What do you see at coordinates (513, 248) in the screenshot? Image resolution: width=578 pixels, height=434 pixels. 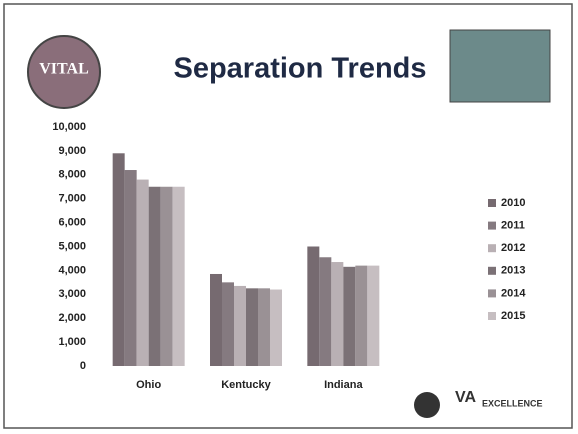 I see `legend-label: 2012` at bounding box center [513, 248].